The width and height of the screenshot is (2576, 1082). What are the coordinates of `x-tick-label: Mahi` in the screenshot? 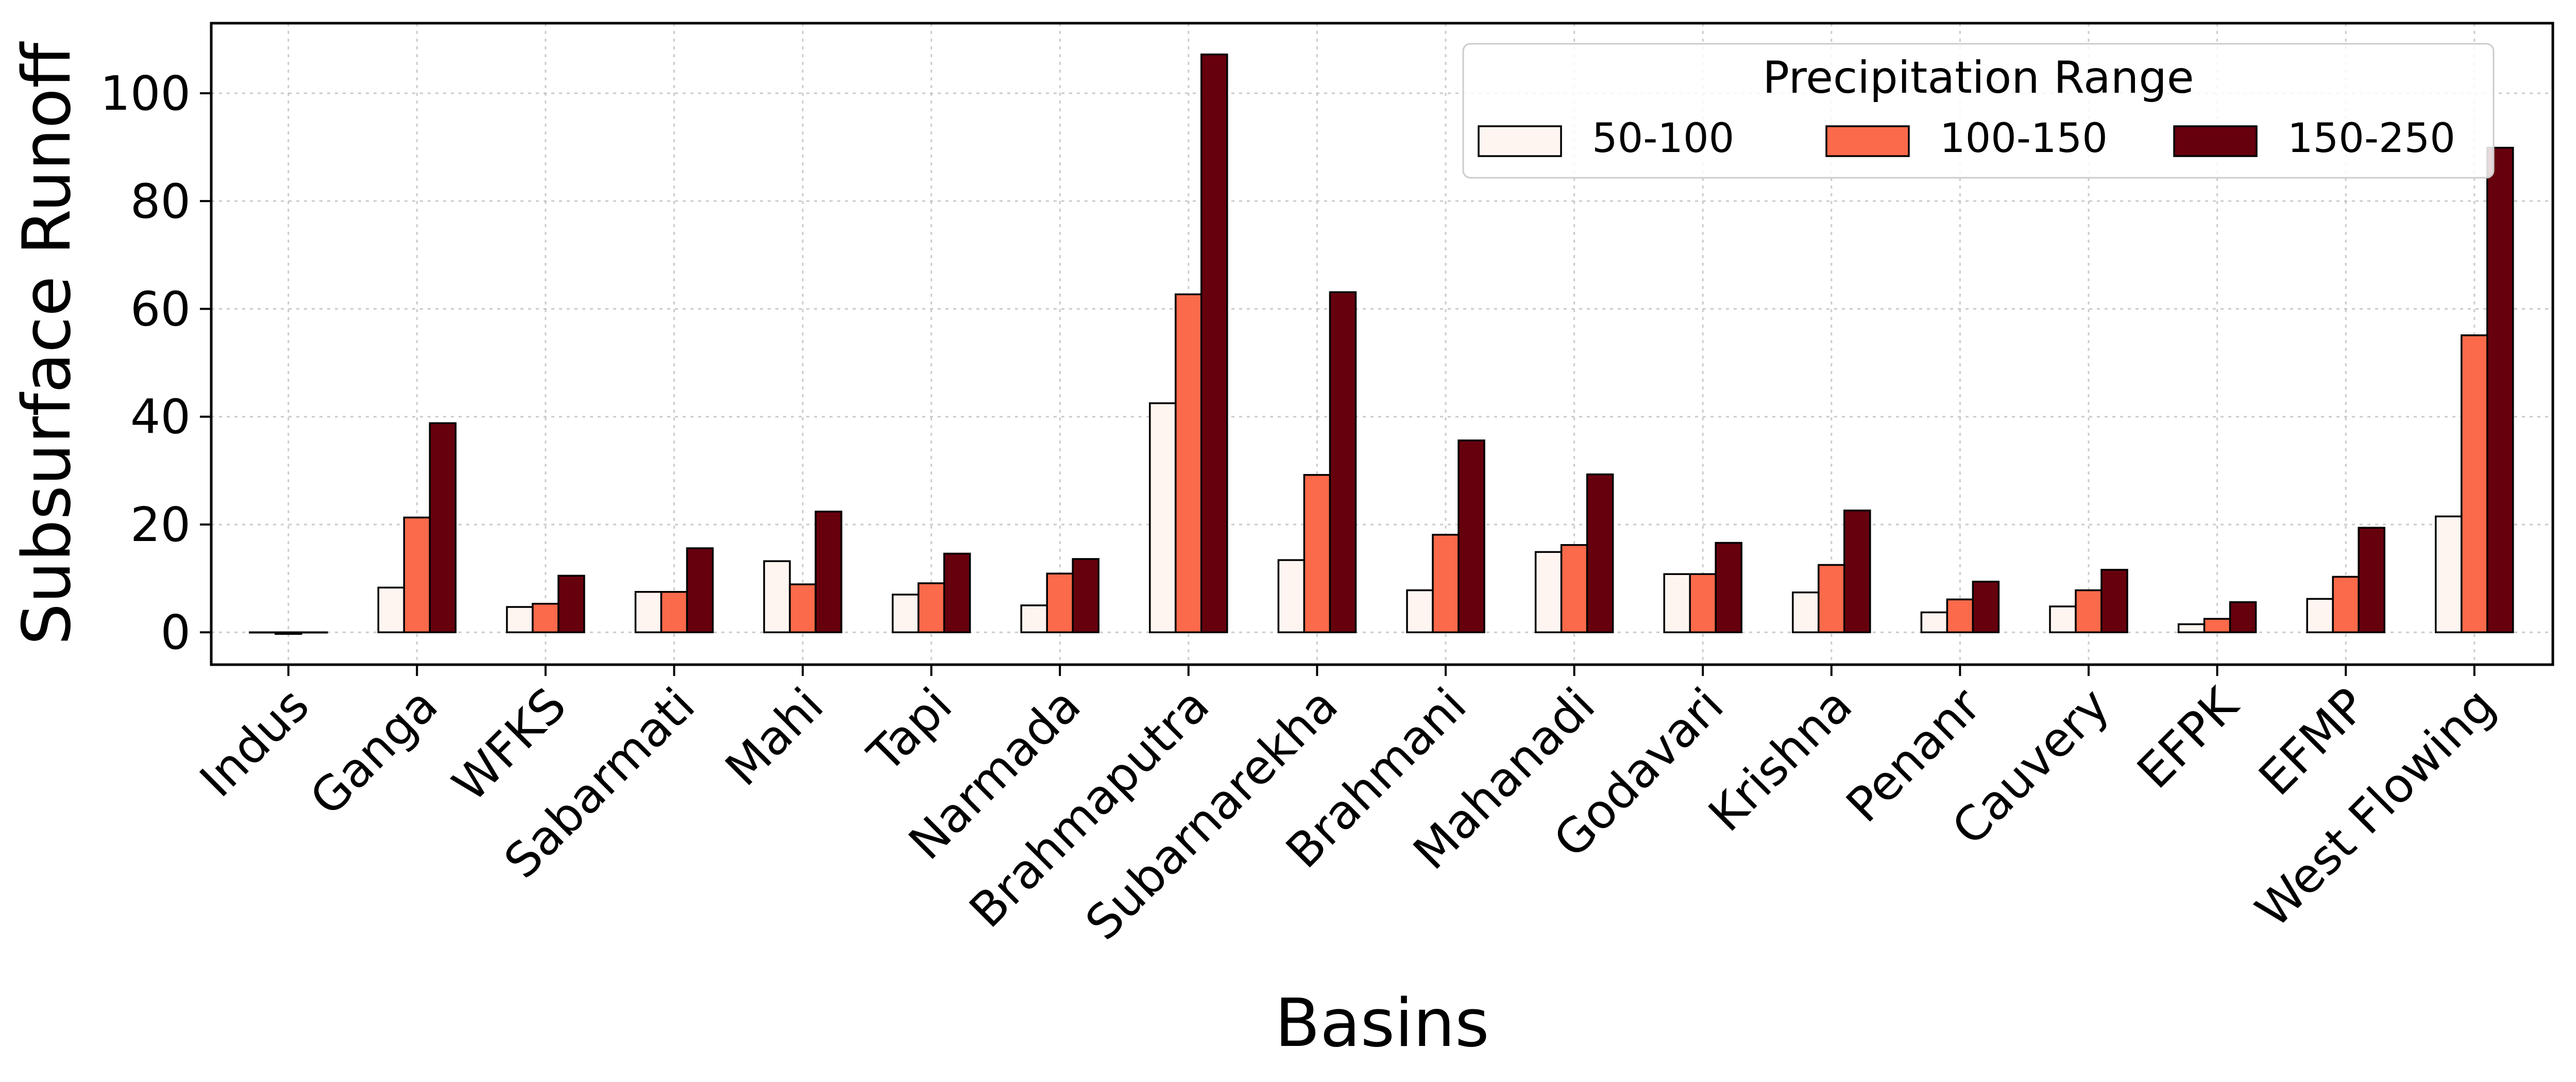 It's located at (774, 738).